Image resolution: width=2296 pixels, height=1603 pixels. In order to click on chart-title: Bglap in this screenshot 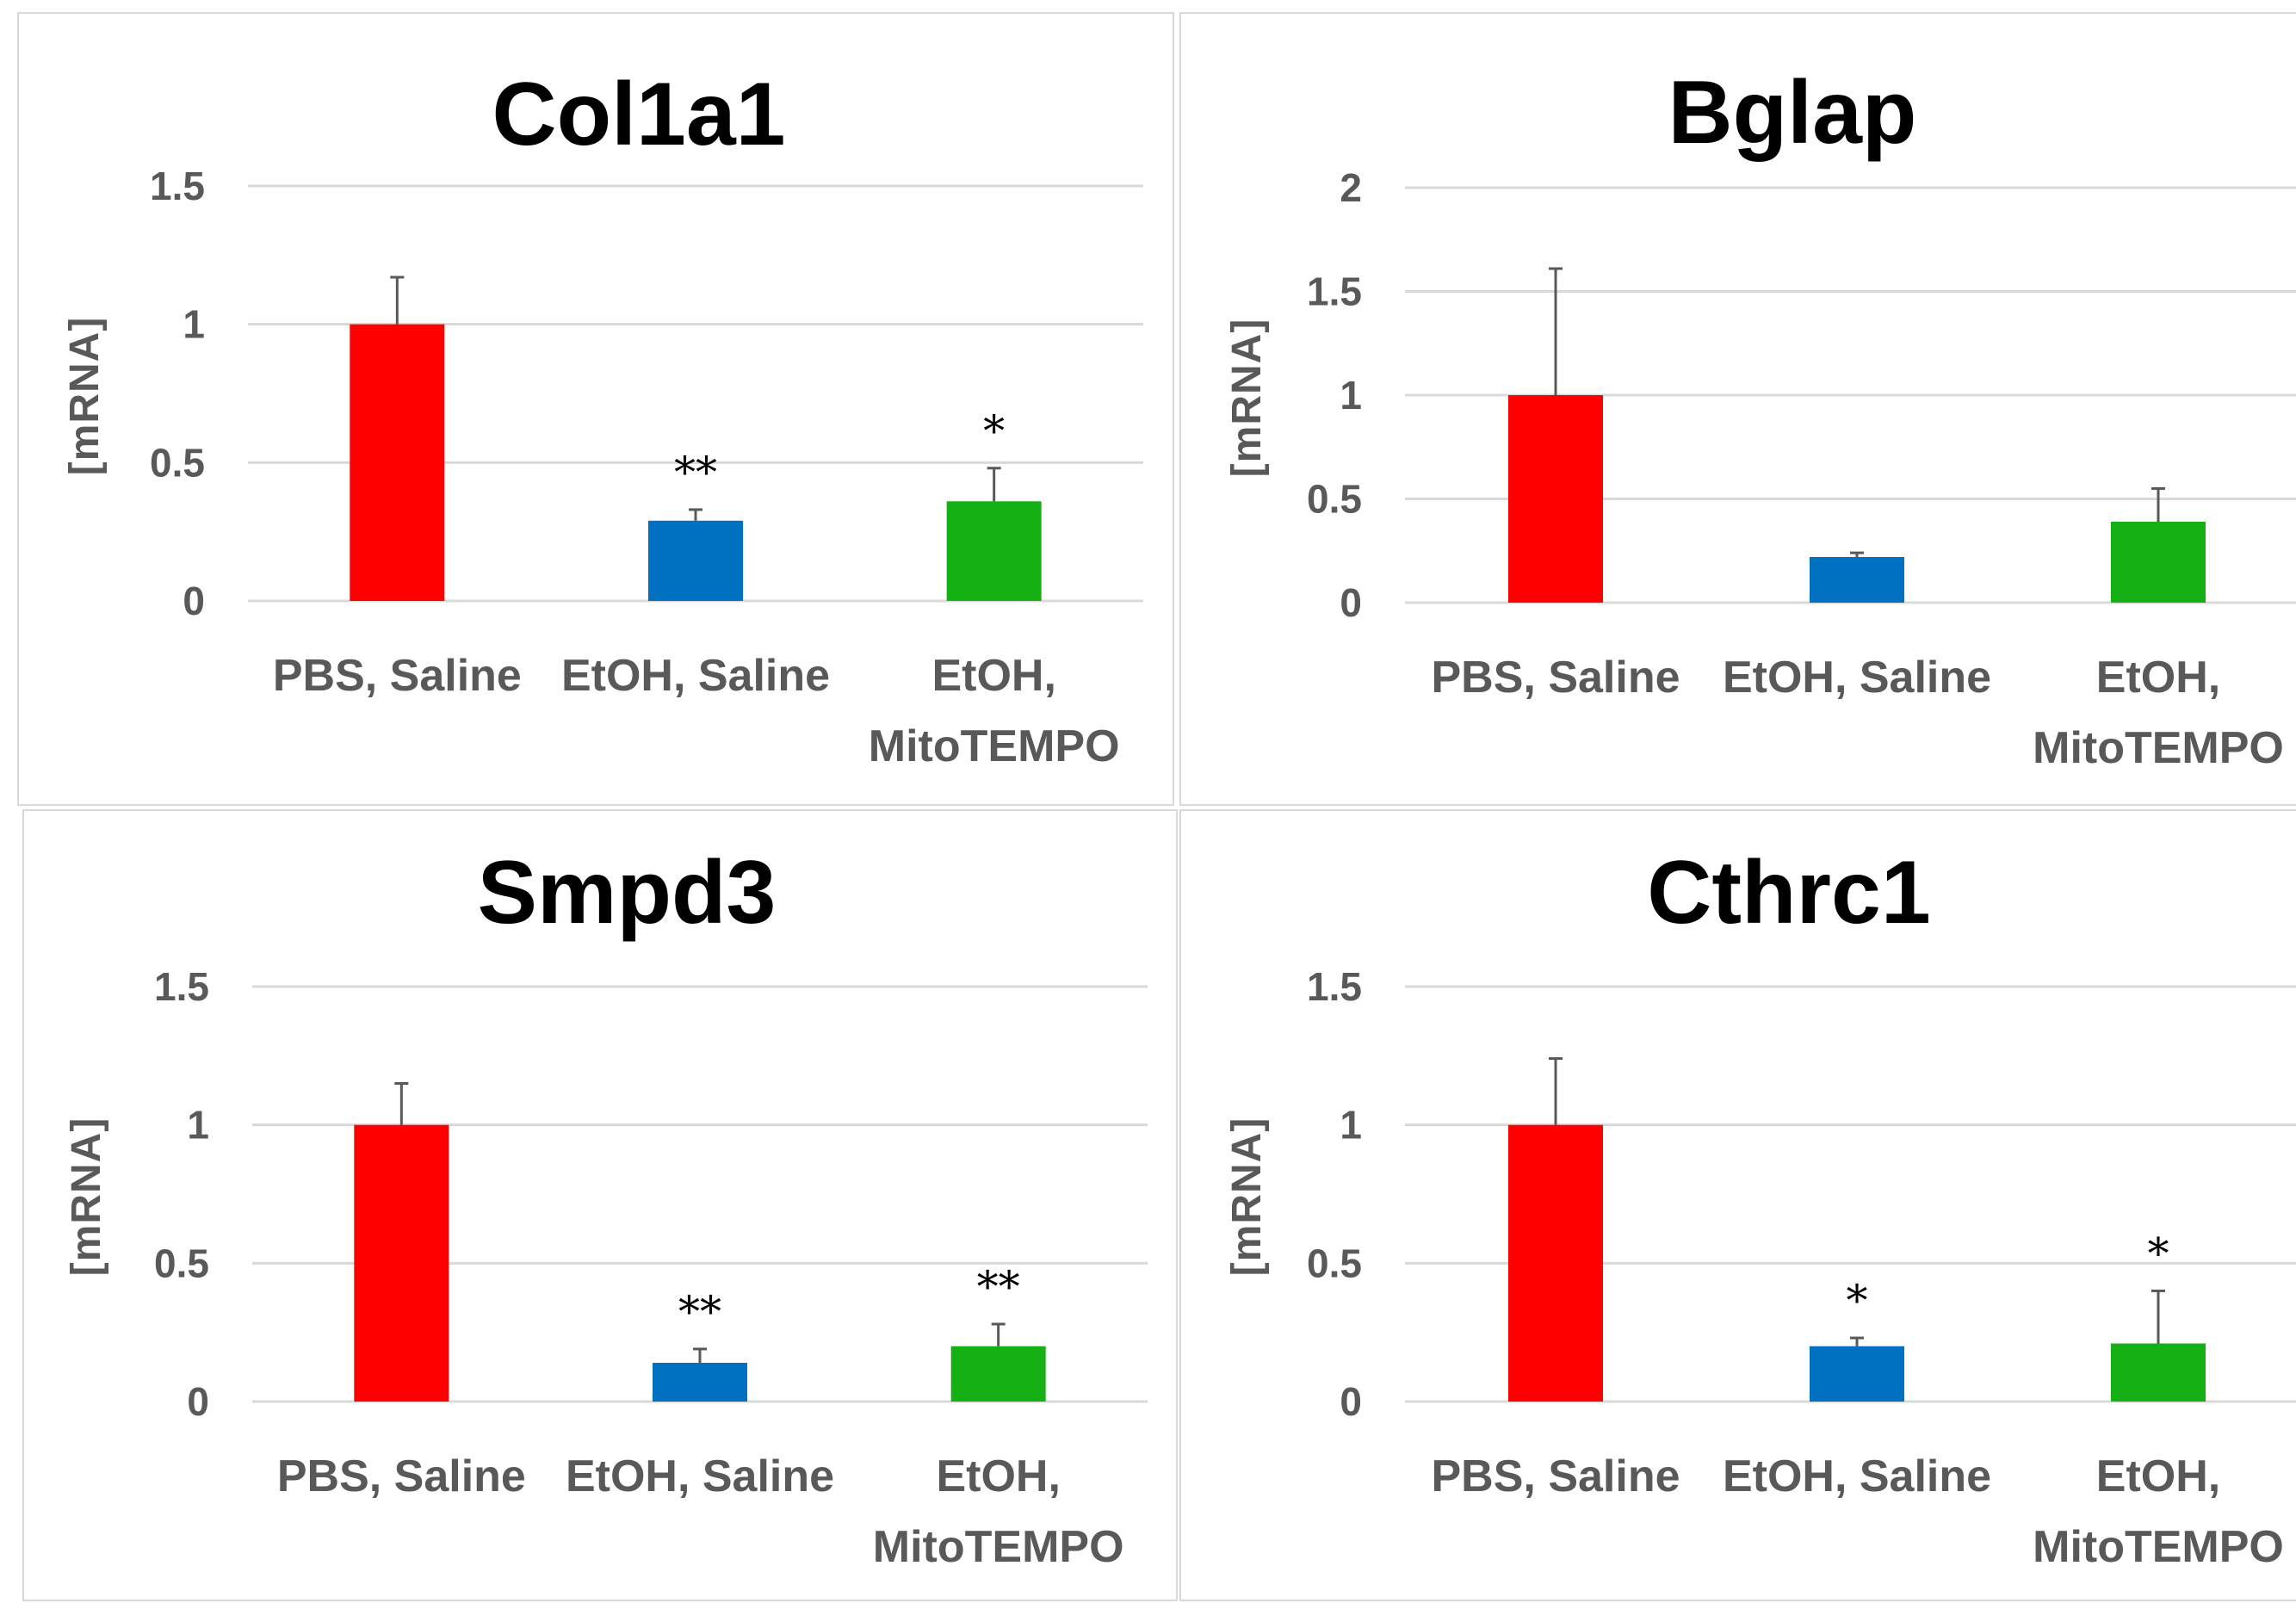, I will do `click(1792, 113)`.